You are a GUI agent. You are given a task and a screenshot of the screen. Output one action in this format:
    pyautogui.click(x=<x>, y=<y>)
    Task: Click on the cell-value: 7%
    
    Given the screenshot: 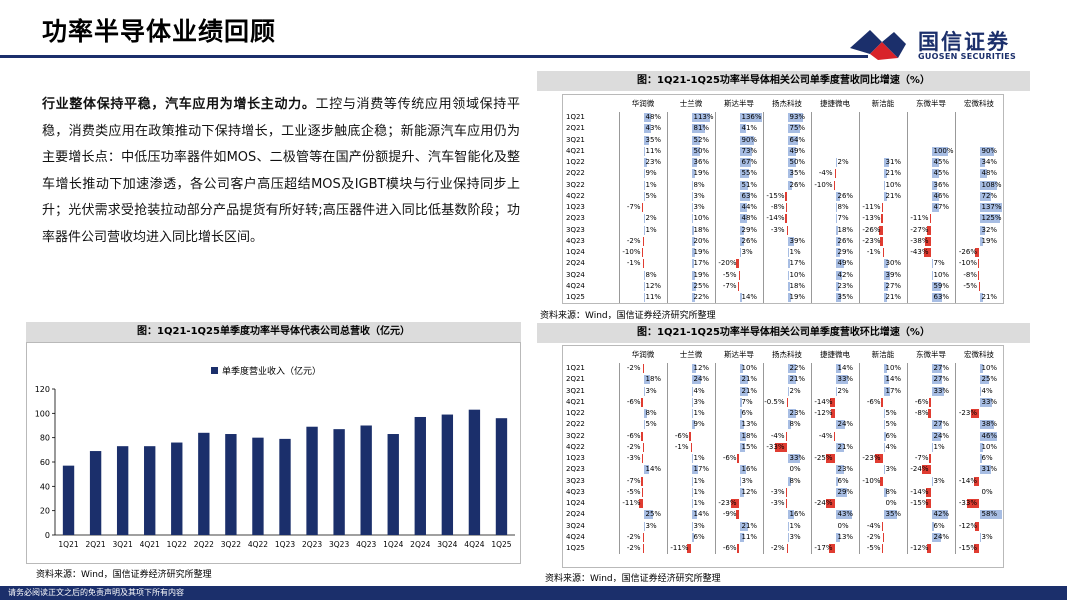 What is the action you would take?
    pyautogui.click(x=939, y=263)
    